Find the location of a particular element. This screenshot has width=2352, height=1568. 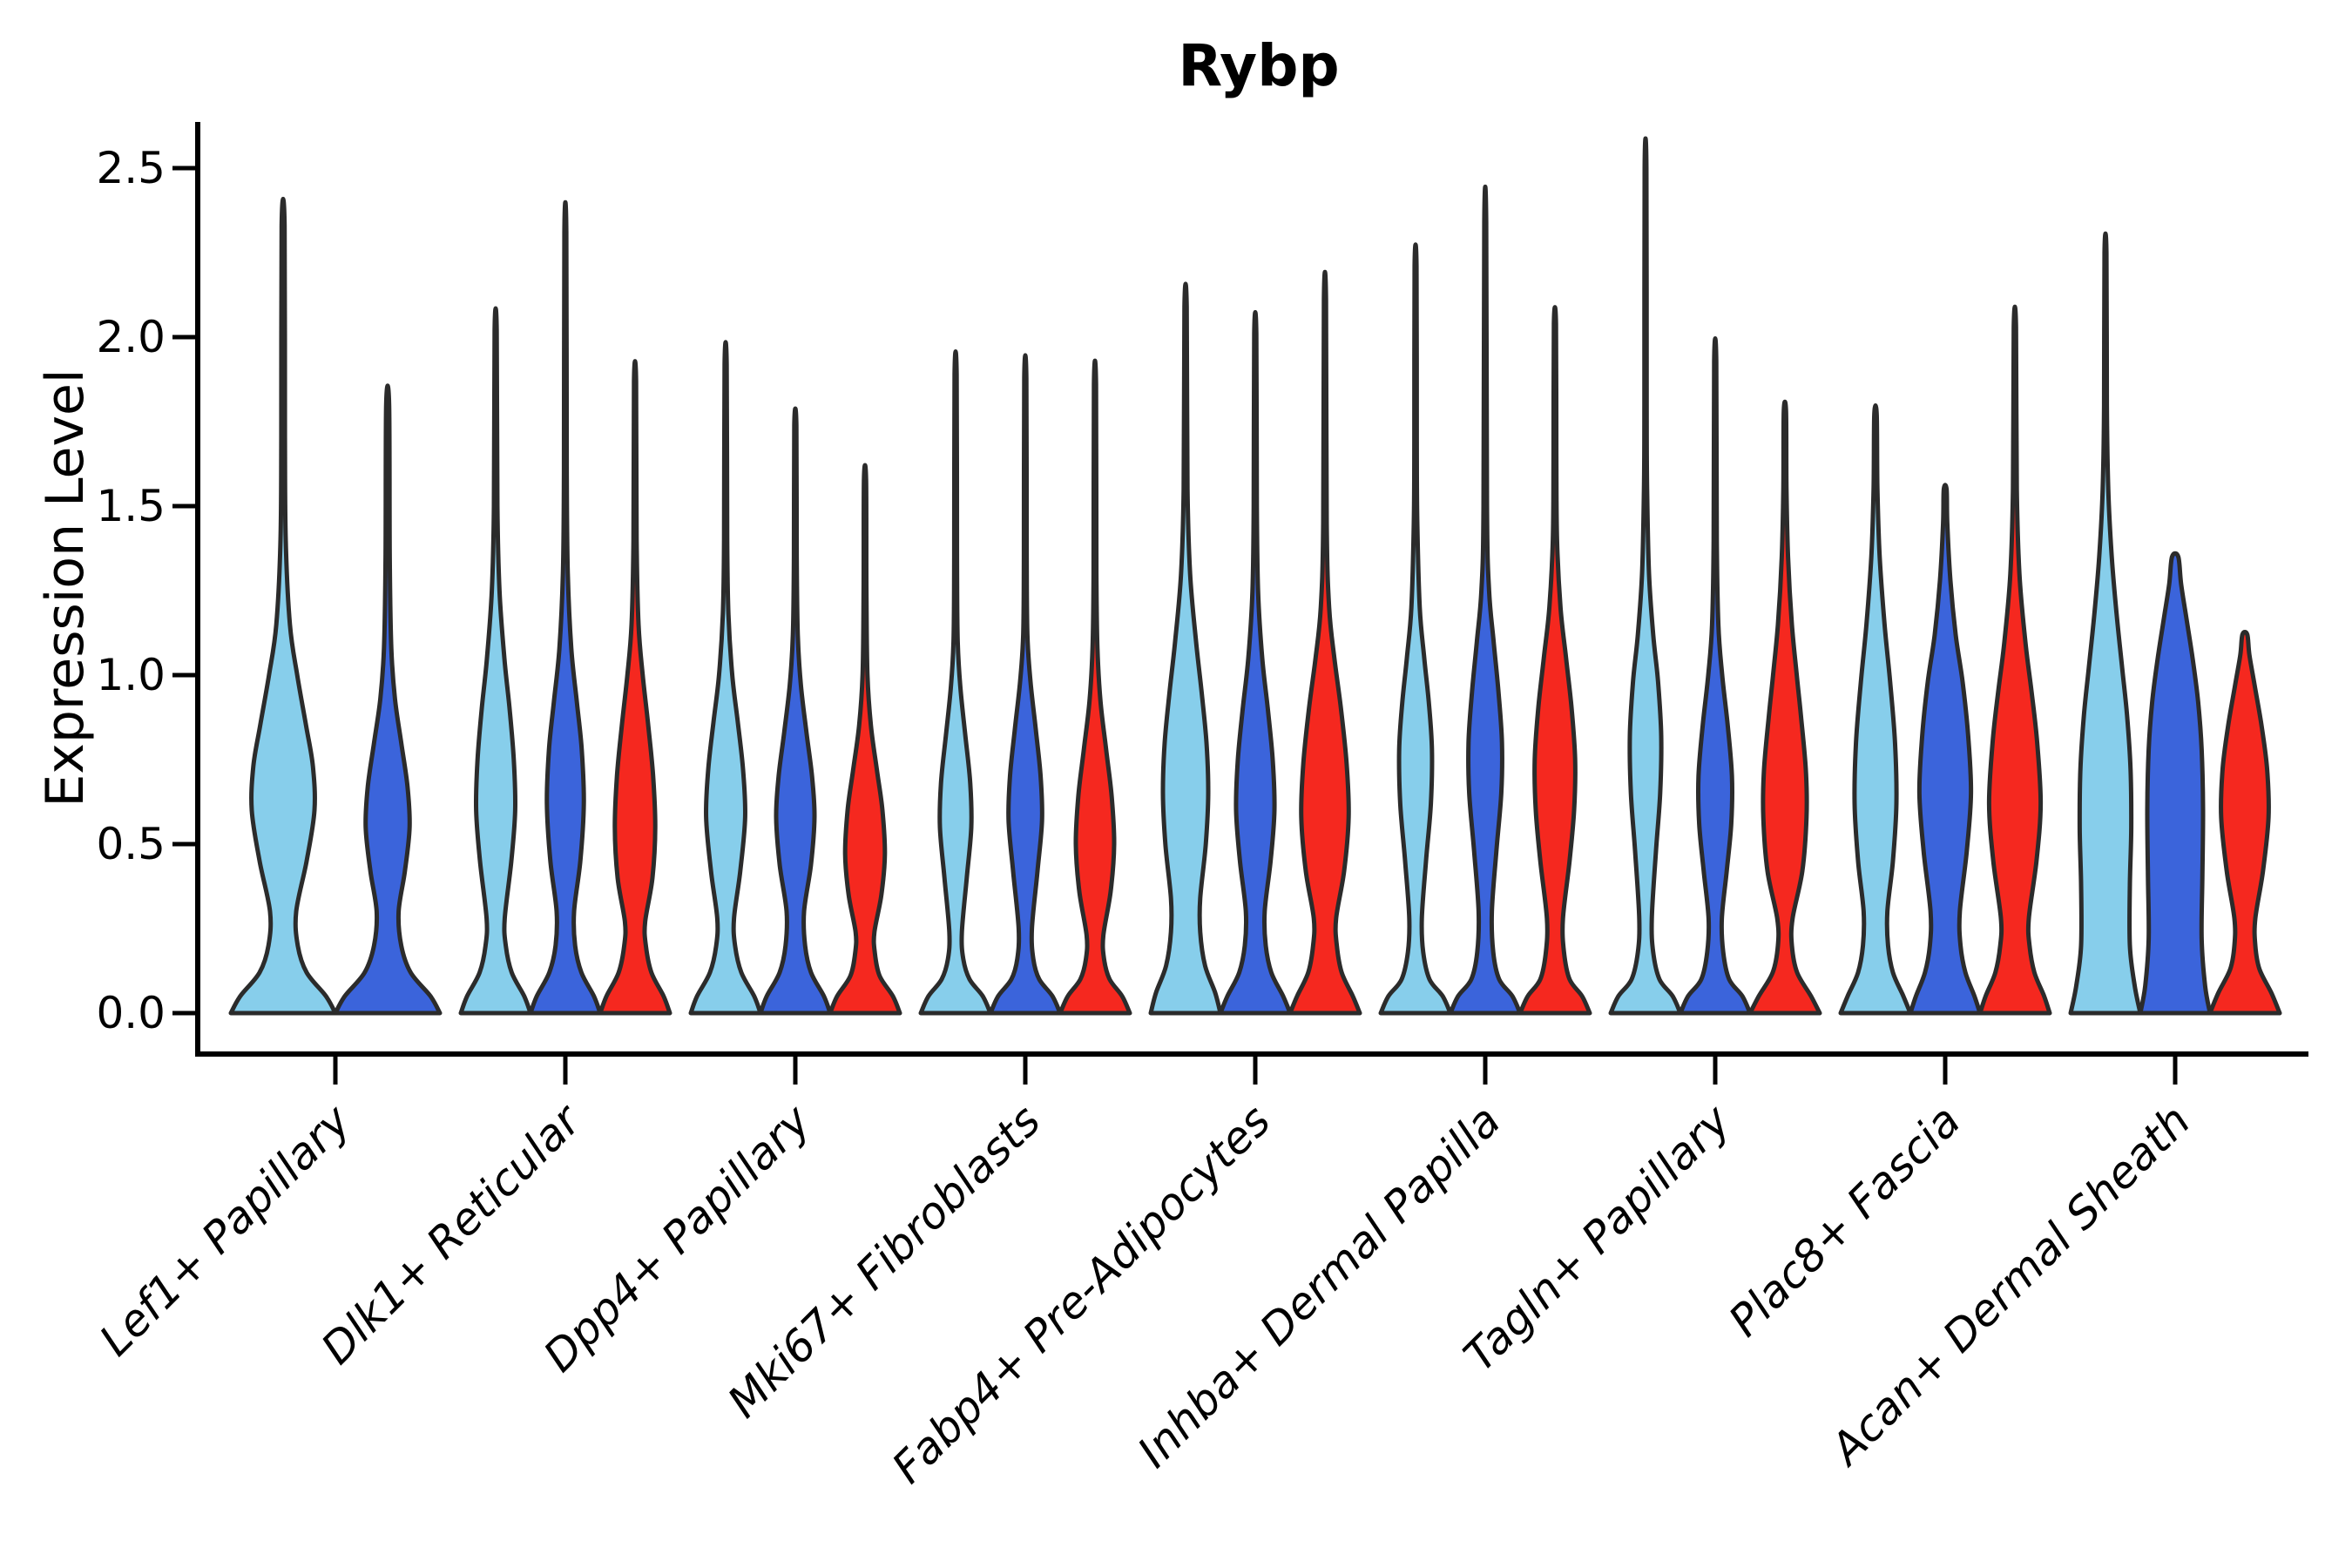

violin-lef1-papillary-light_blue is located at coordinates (283, 606).